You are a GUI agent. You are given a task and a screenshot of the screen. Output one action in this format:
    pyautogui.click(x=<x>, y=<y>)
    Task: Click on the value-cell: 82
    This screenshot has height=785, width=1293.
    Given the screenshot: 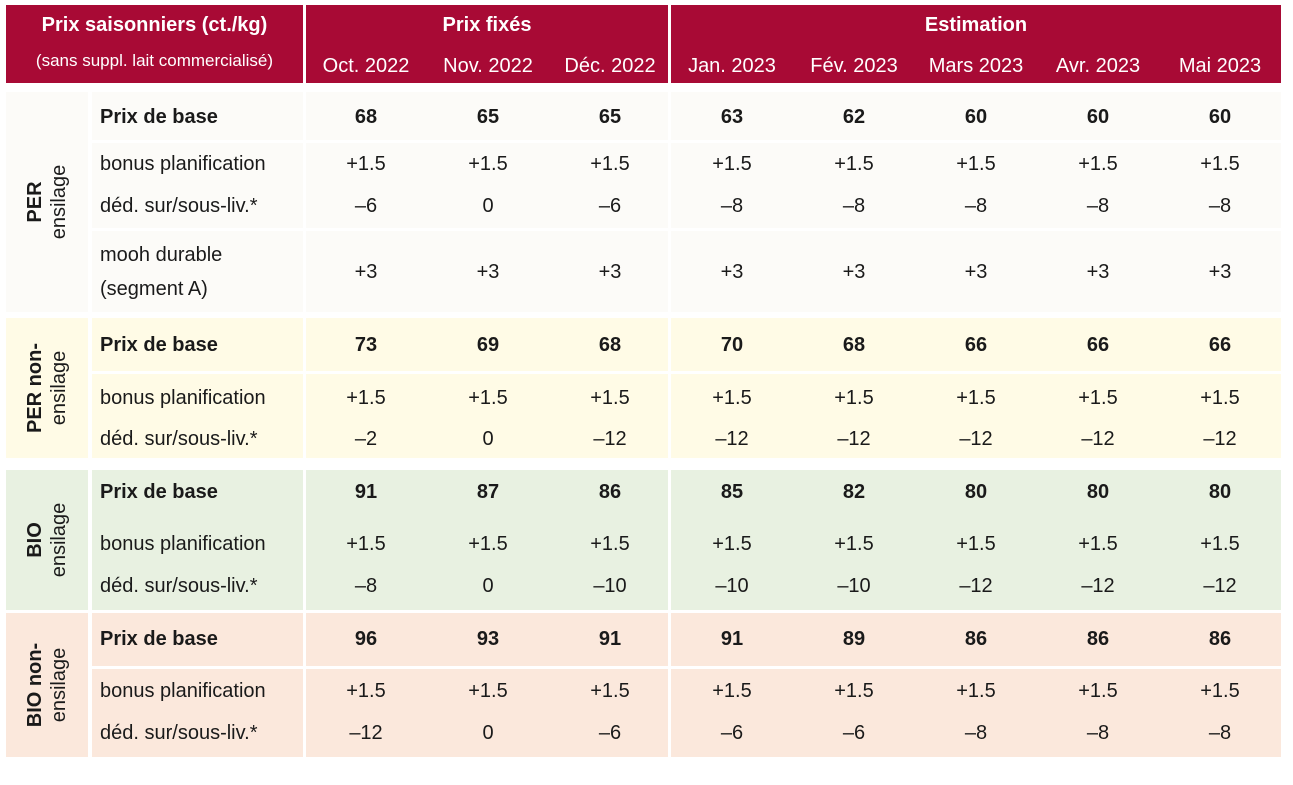 What is the action you would take?
    pyautogui.click(x=854, y=492)
    